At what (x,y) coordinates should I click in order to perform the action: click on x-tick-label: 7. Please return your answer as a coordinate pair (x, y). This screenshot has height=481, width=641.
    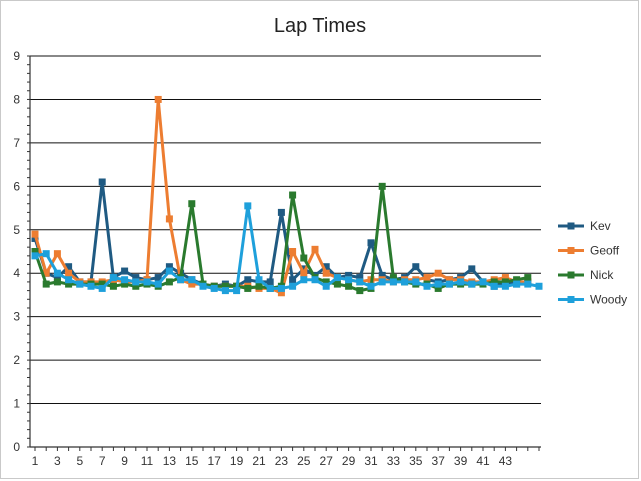
    Looking at the image, I should click on (102, 461).